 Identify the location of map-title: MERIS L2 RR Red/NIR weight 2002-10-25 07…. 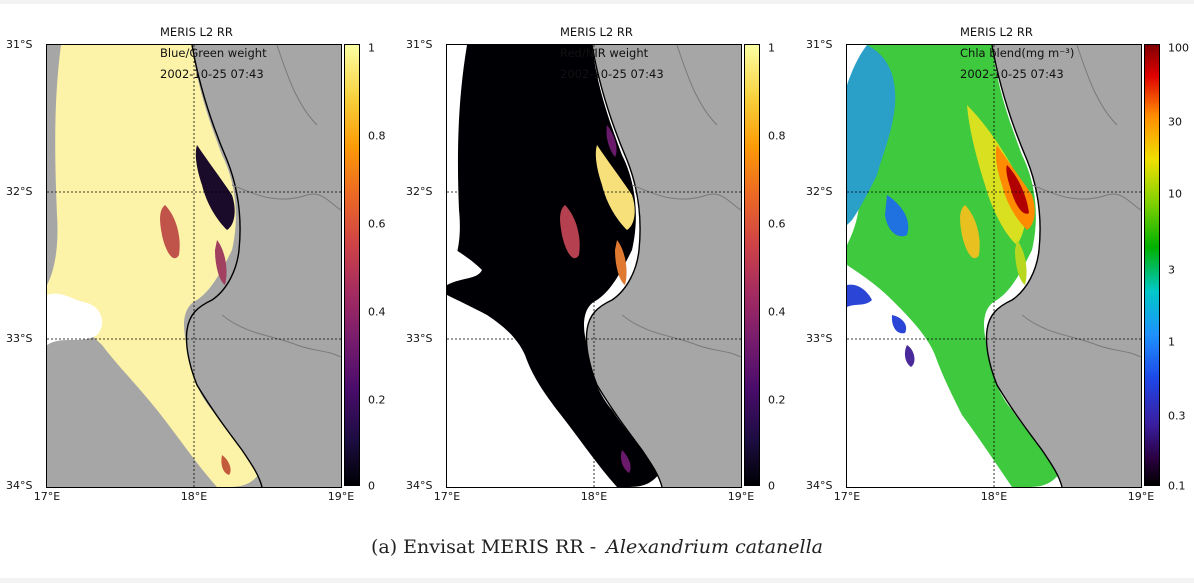
(612, 53).